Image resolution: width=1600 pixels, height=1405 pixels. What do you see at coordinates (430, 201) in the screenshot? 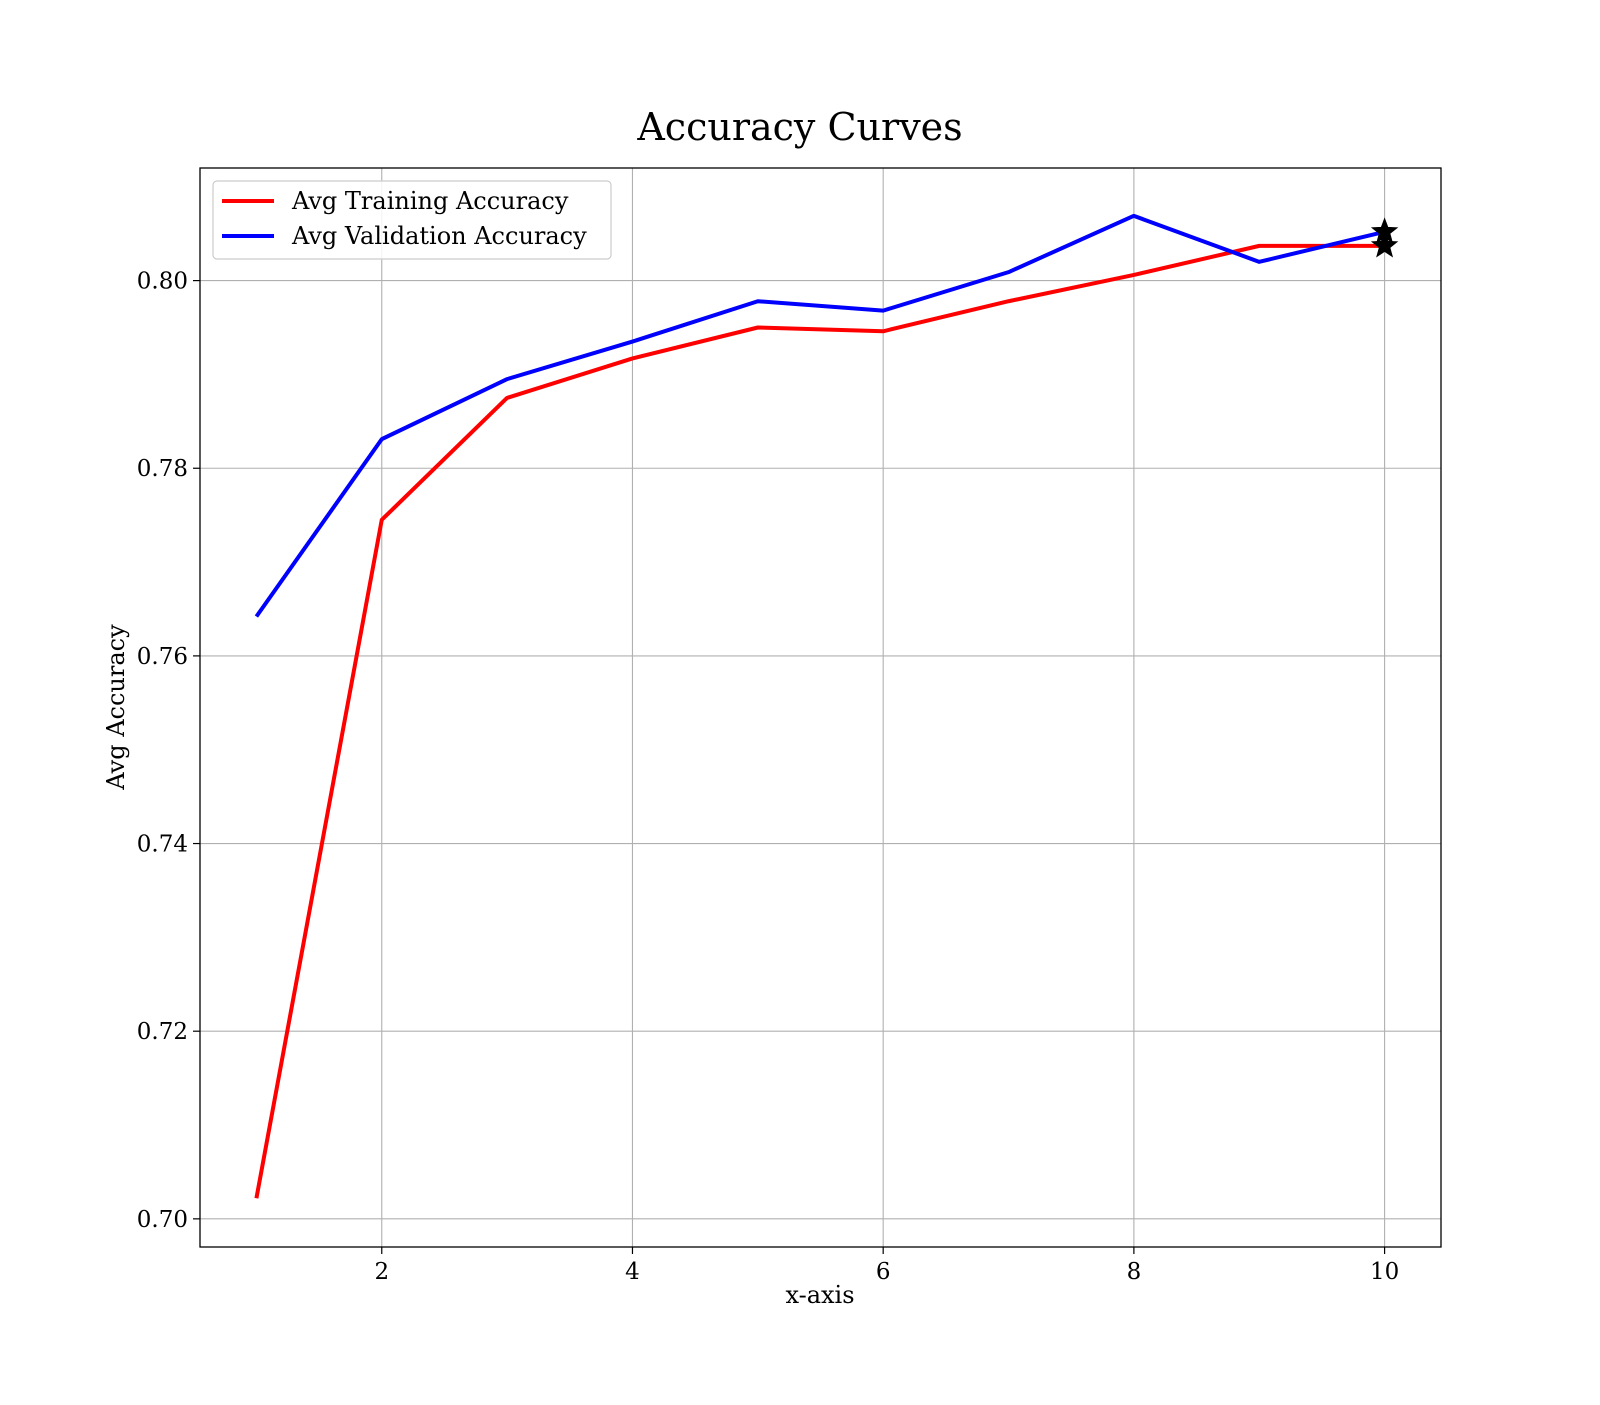
I see `legend-label-training: Avg Training Accuracy` at bounding box center [430, 201].